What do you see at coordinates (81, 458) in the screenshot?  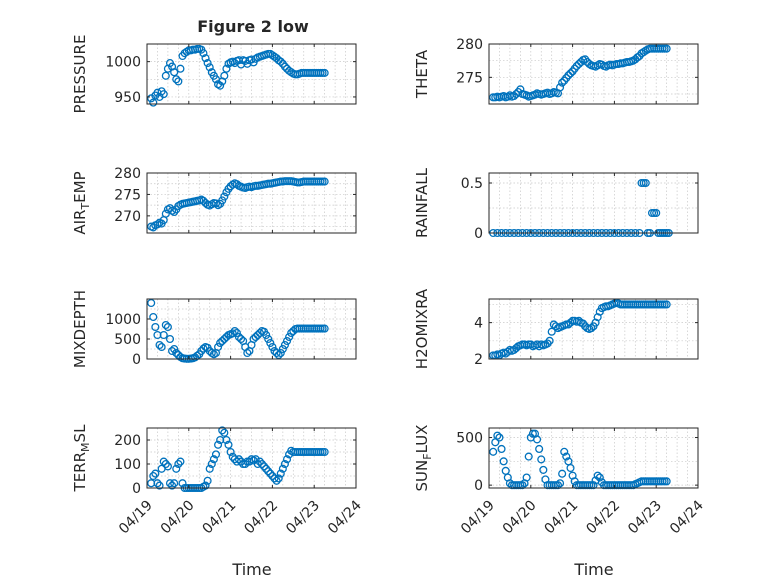 I see `y-axis-label: TERRMSL` at bounding box center [81, 458].